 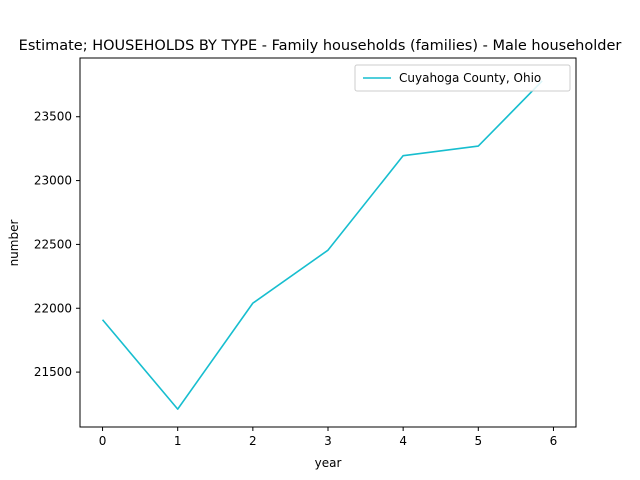 What do you see at coordinates (14, 243) in the screenshot?
I see `y-axis-label: number` at bounding box center [14, 243].